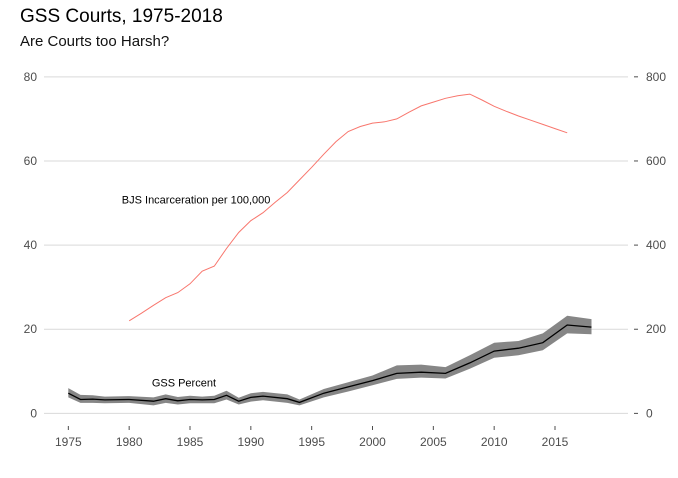 The image size is (678, 478). I want to click on x-tick-label: 2000, so click(372, 442).